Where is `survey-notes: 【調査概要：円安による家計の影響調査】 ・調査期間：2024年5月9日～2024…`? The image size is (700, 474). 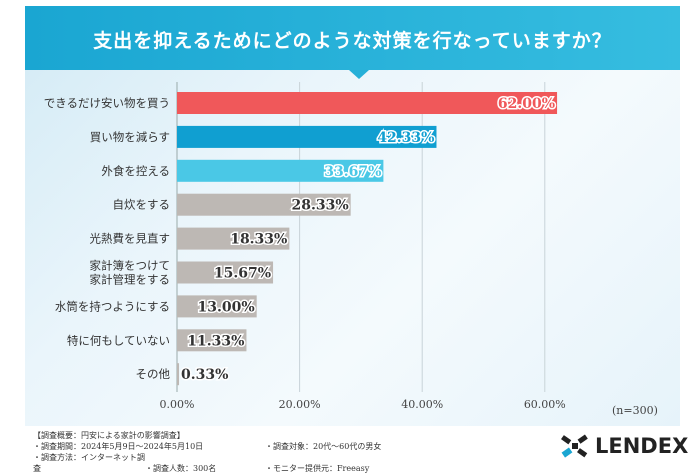 survey-notes: 【調査概要：円安による家計の影響調査】 ・調査期間：2024年5月9日～2024… is located at coordinates (207, 452).